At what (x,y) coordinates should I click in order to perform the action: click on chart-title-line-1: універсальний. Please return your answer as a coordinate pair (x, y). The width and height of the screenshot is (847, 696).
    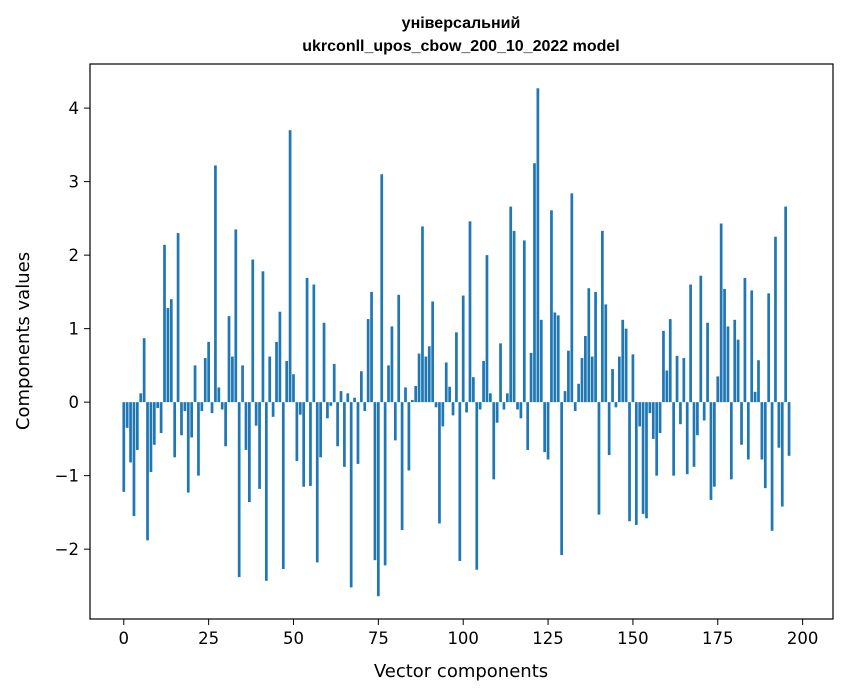
    Looking at the image, I should click on (461, 23).